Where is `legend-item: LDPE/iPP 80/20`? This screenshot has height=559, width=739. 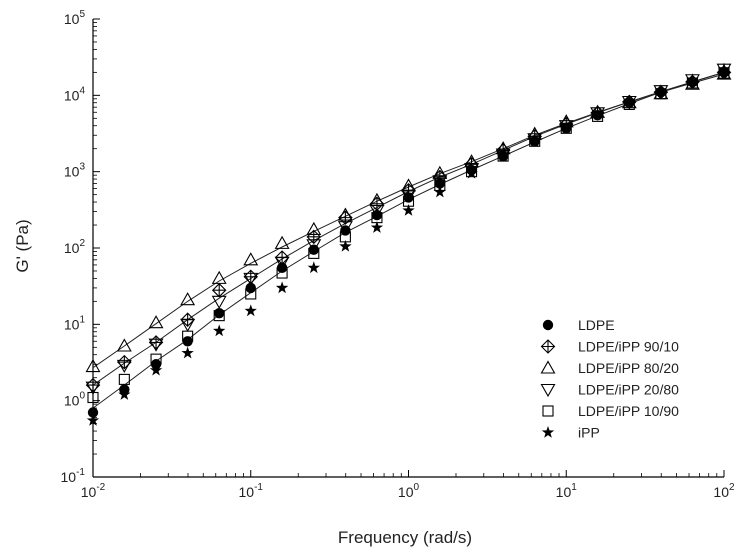 legend-item: LDPE/iPP 80/20 is located at coordinates (609, 368).